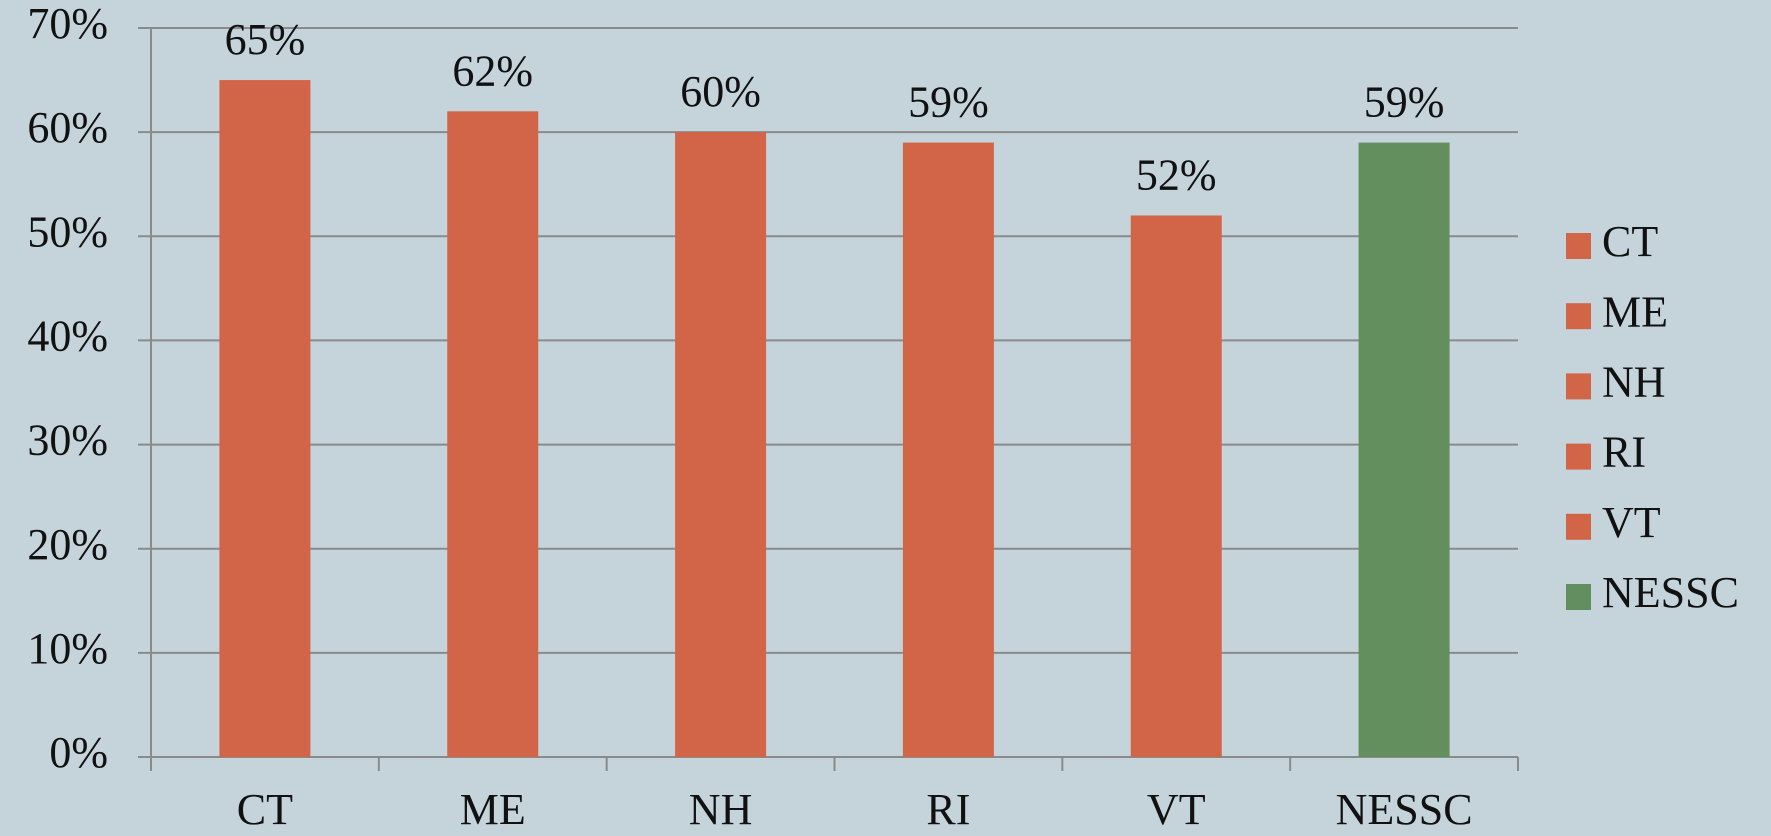 This screenshot has width=1771, height=836. I want to click on y-tick-label: 10%, so click(67, 648).